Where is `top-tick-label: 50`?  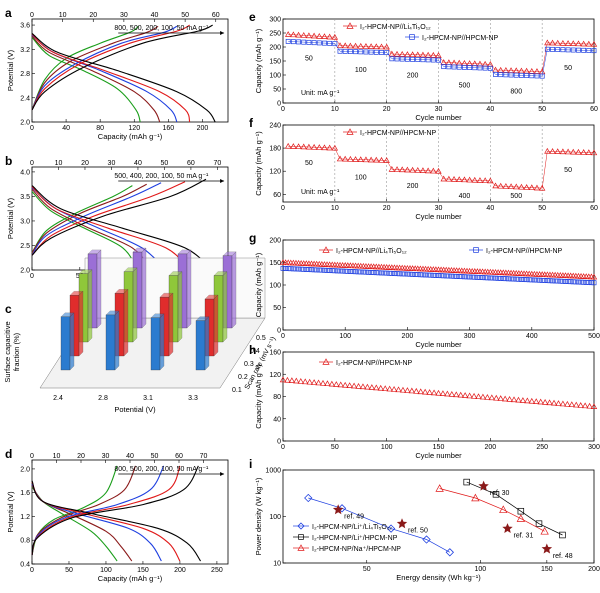 top-tick-label: 50 is located at coordinates (165, 163).